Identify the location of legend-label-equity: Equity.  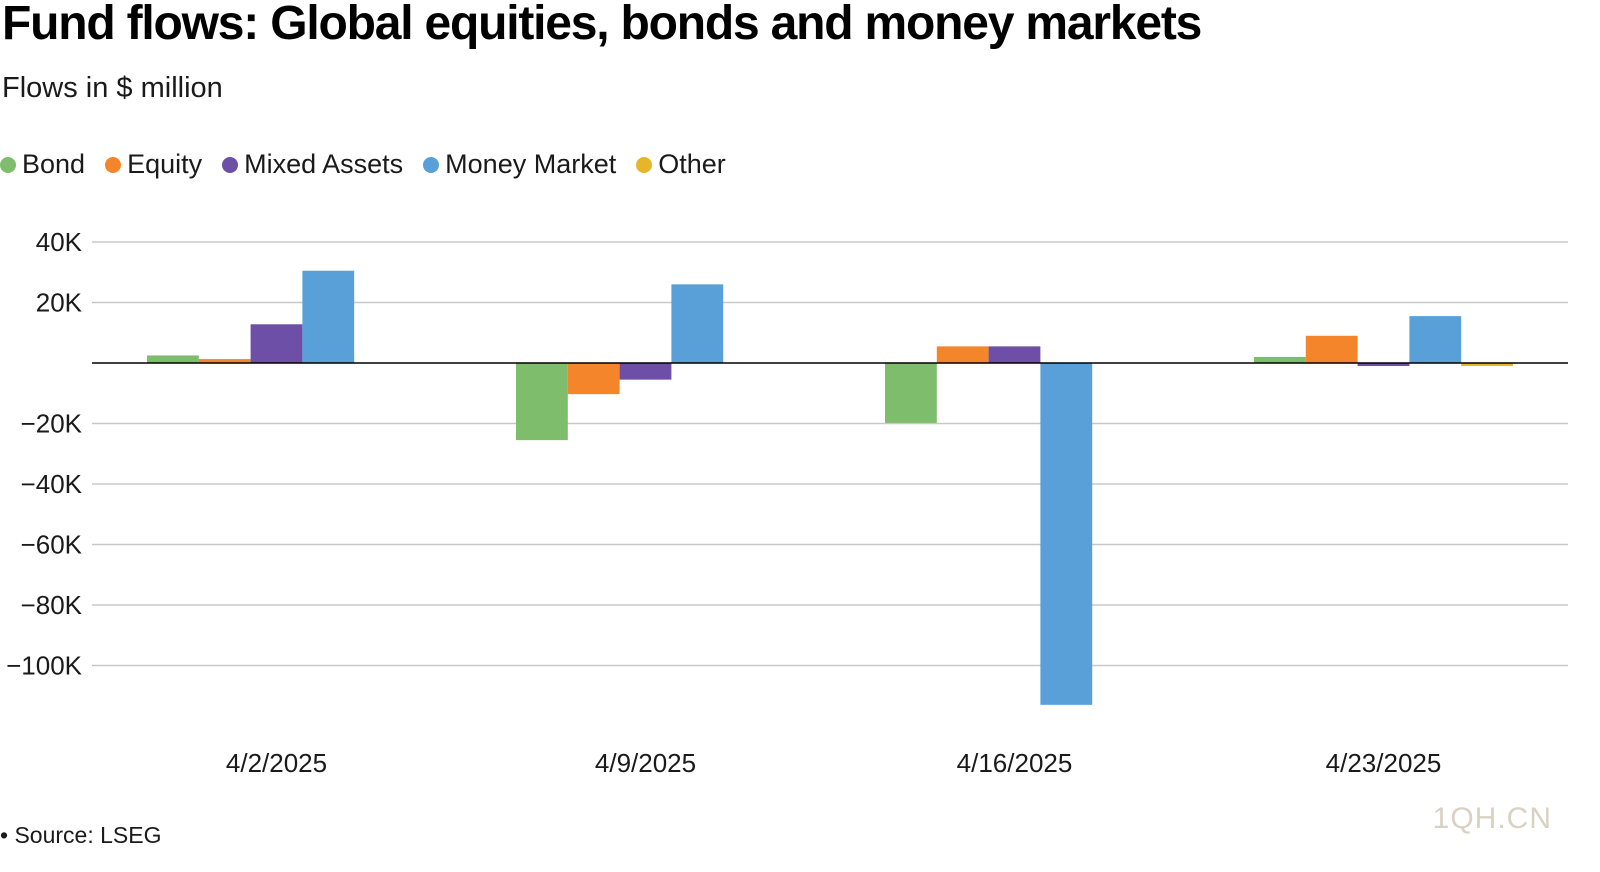
(165, 164).